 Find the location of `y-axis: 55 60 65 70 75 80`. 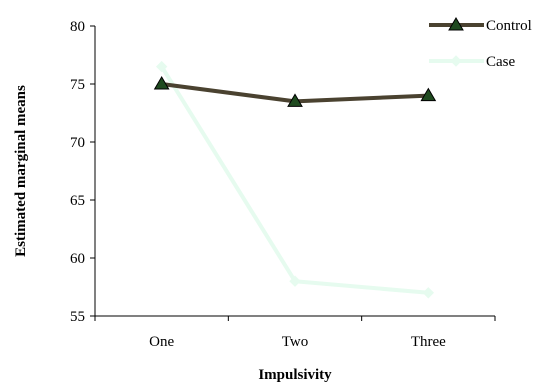

y-axis: 55 60 65 70 75 80 is located at coordinates (83, 172).